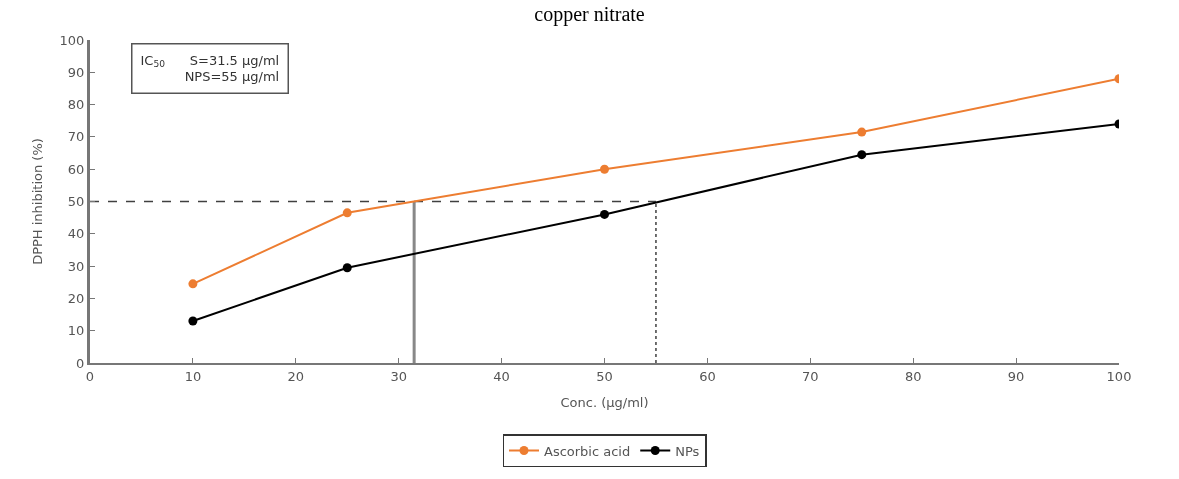 This screenshot has height=479, width=1179. I want to click on y-tick-label: 30, so click(76, 266).